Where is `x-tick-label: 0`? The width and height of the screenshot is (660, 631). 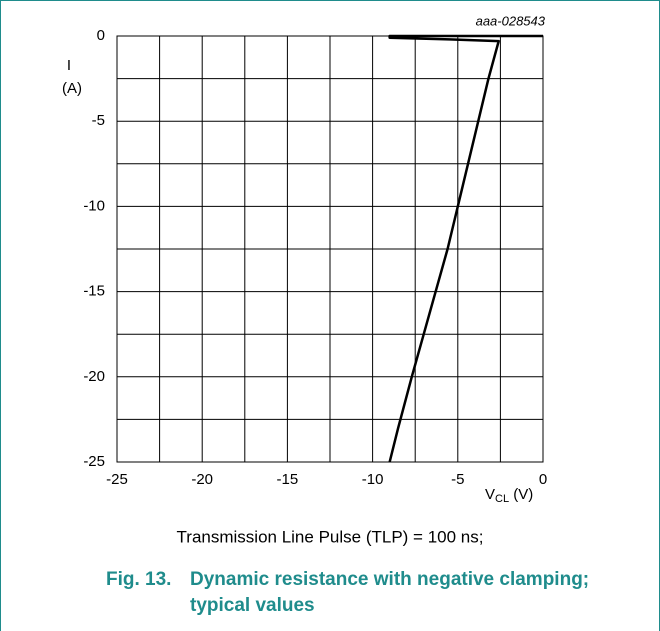
x-tick-label: 0 is located at coordinates (543, 479).